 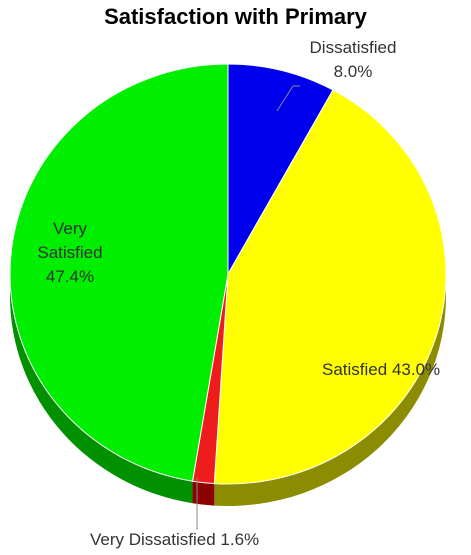 What do you see at coordinates (203, 493) in the screenshot?
I see `slice-side-very-dissatisfied` at bounding box center [203, 493].